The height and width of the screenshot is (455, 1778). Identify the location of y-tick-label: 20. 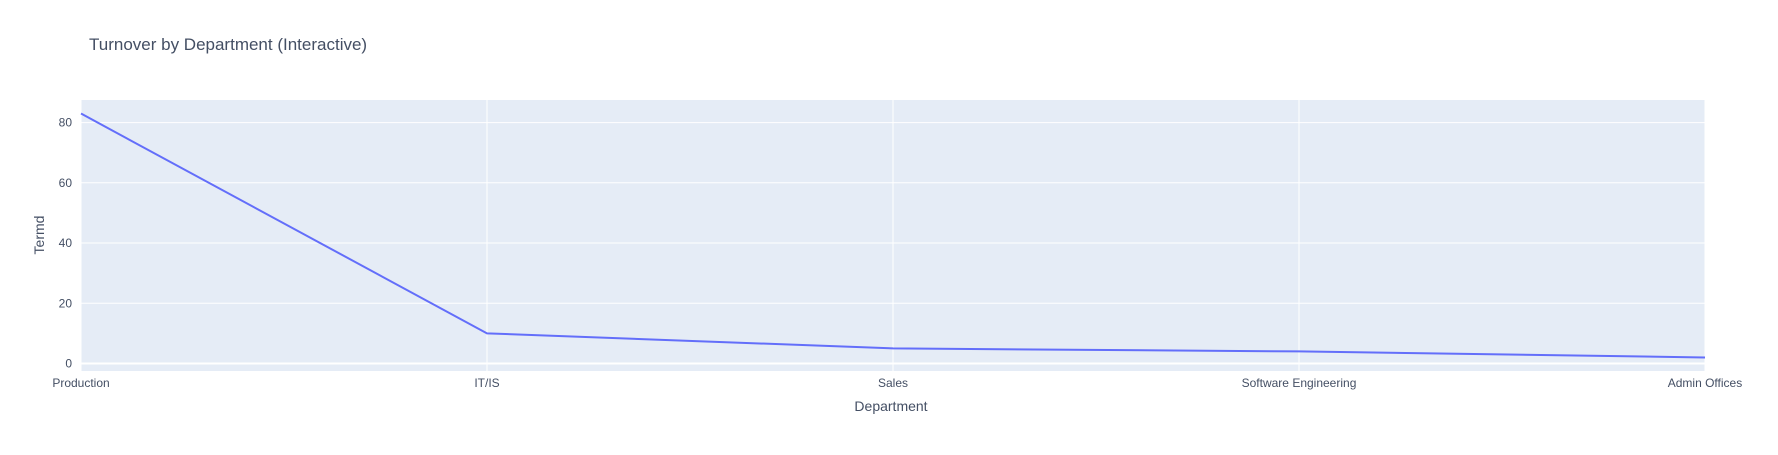
(66, 303).